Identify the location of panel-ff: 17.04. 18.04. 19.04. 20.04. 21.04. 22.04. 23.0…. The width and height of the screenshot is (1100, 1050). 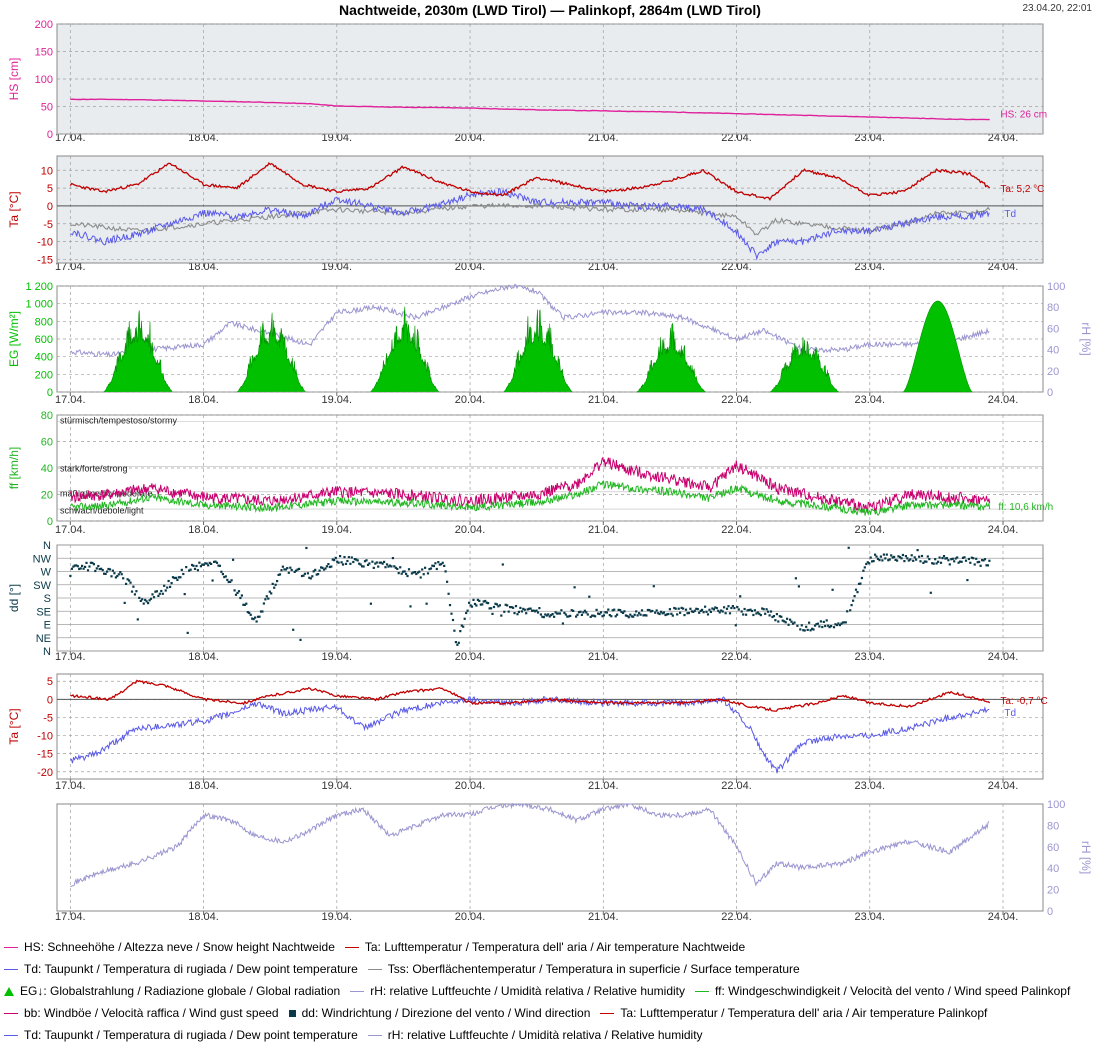
(530, 473).